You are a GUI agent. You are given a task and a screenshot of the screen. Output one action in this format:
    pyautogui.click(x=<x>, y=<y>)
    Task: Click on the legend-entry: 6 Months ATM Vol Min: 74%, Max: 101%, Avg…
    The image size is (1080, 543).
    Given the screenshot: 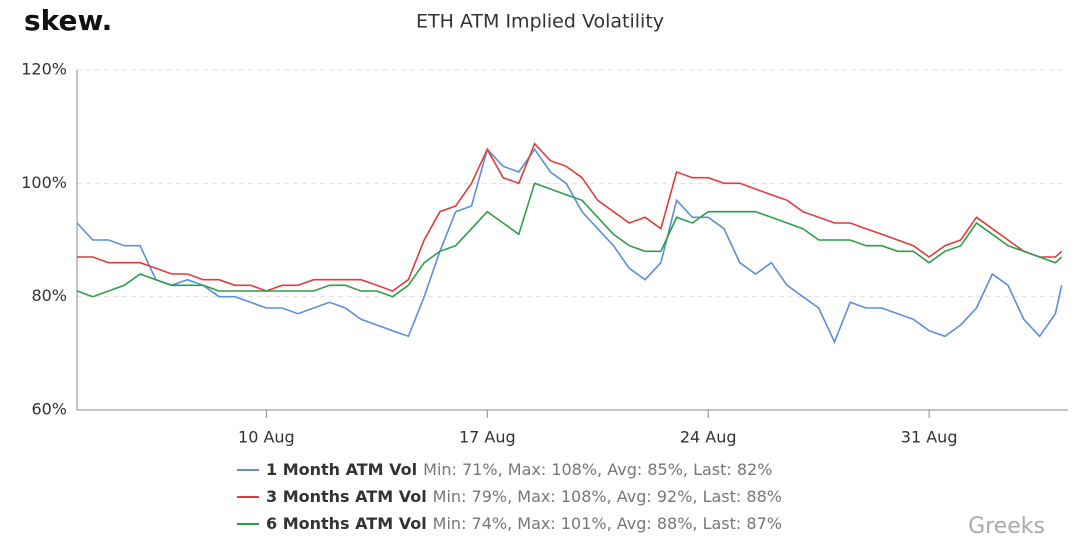 What is the action you would take?
    pyautogui.click(x=524, y=523)
    